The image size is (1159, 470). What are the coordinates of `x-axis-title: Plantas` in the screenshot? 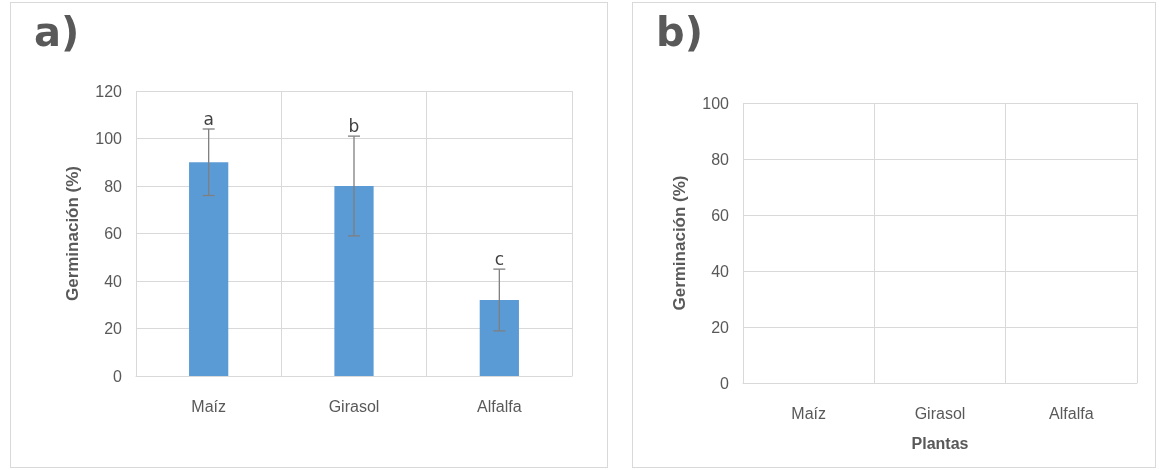 It's located at (940, 443).